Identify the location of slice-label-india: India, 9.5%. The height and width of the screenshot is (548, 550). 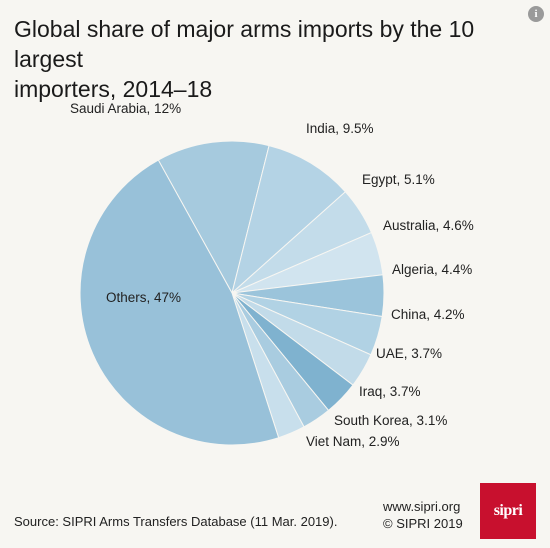
(340, 128).